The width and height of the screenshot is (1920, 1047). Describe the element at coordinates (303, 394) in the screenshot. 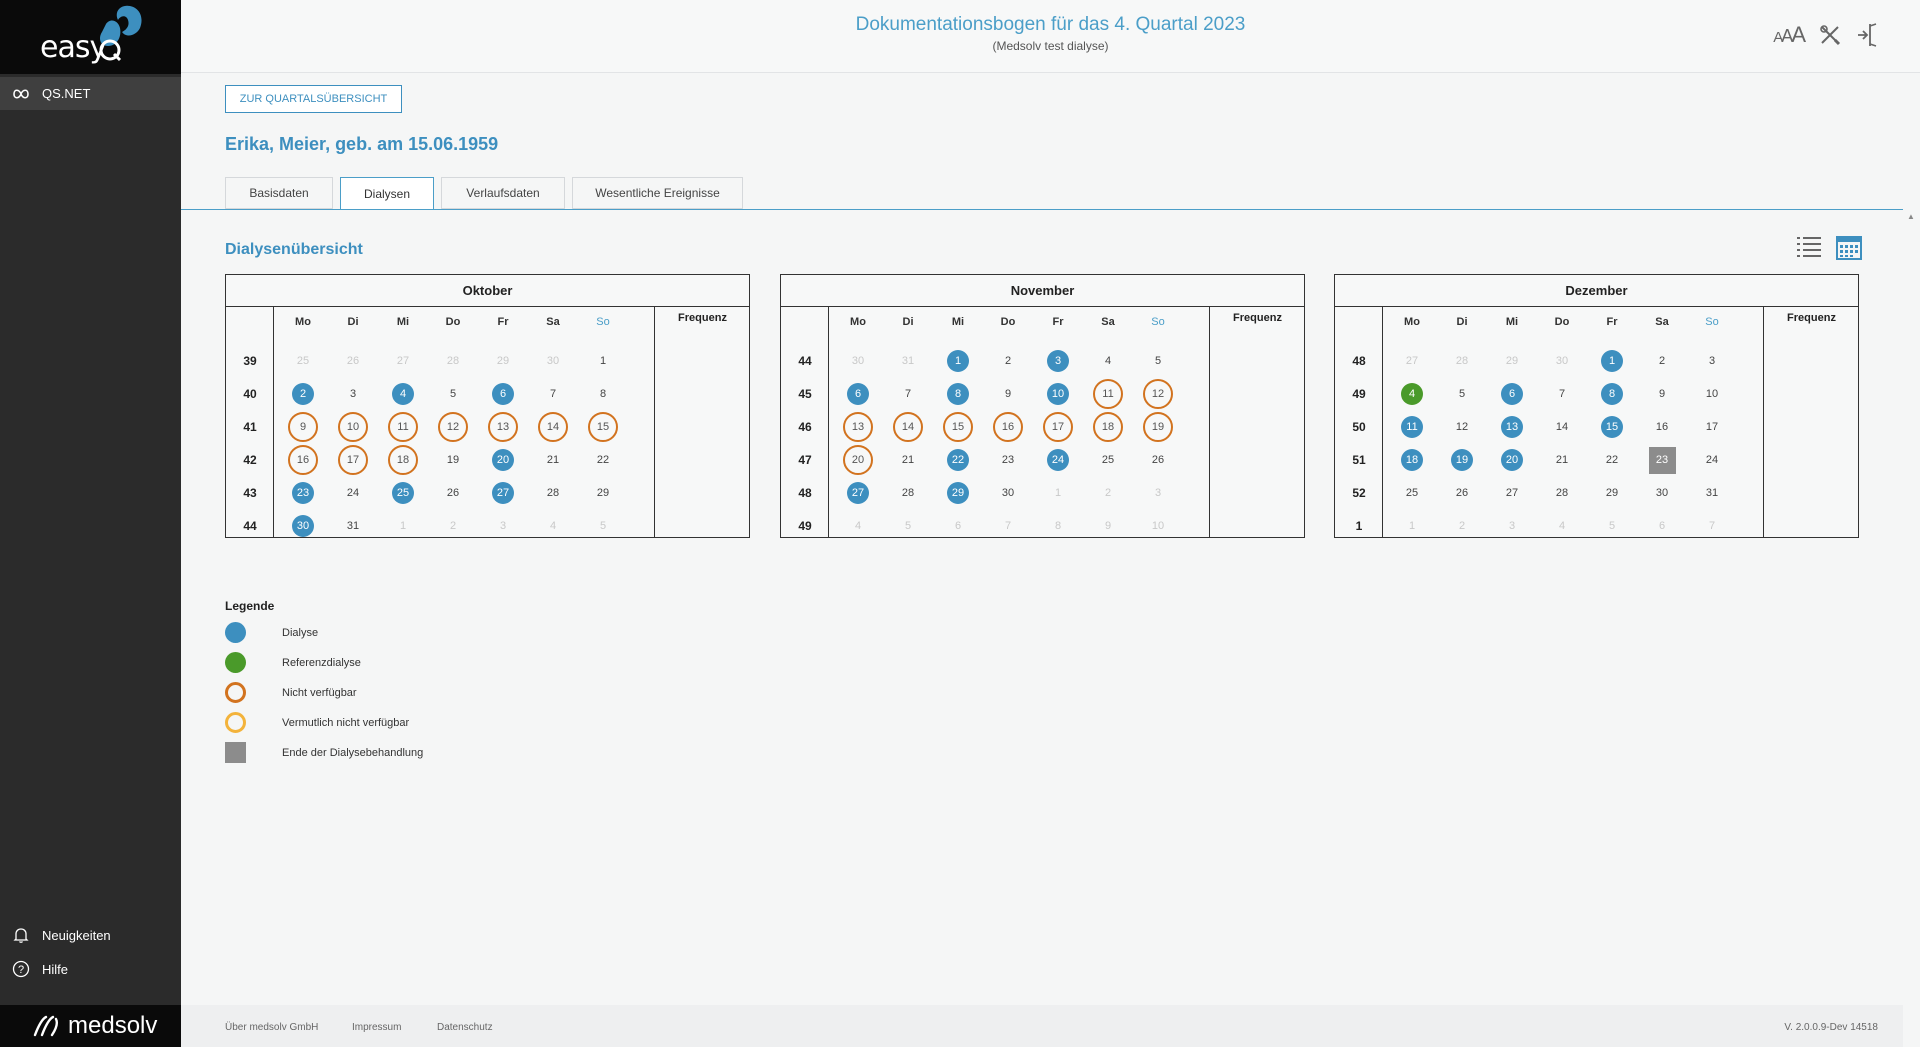

I see `calendar-day-dia: 2` at that location.